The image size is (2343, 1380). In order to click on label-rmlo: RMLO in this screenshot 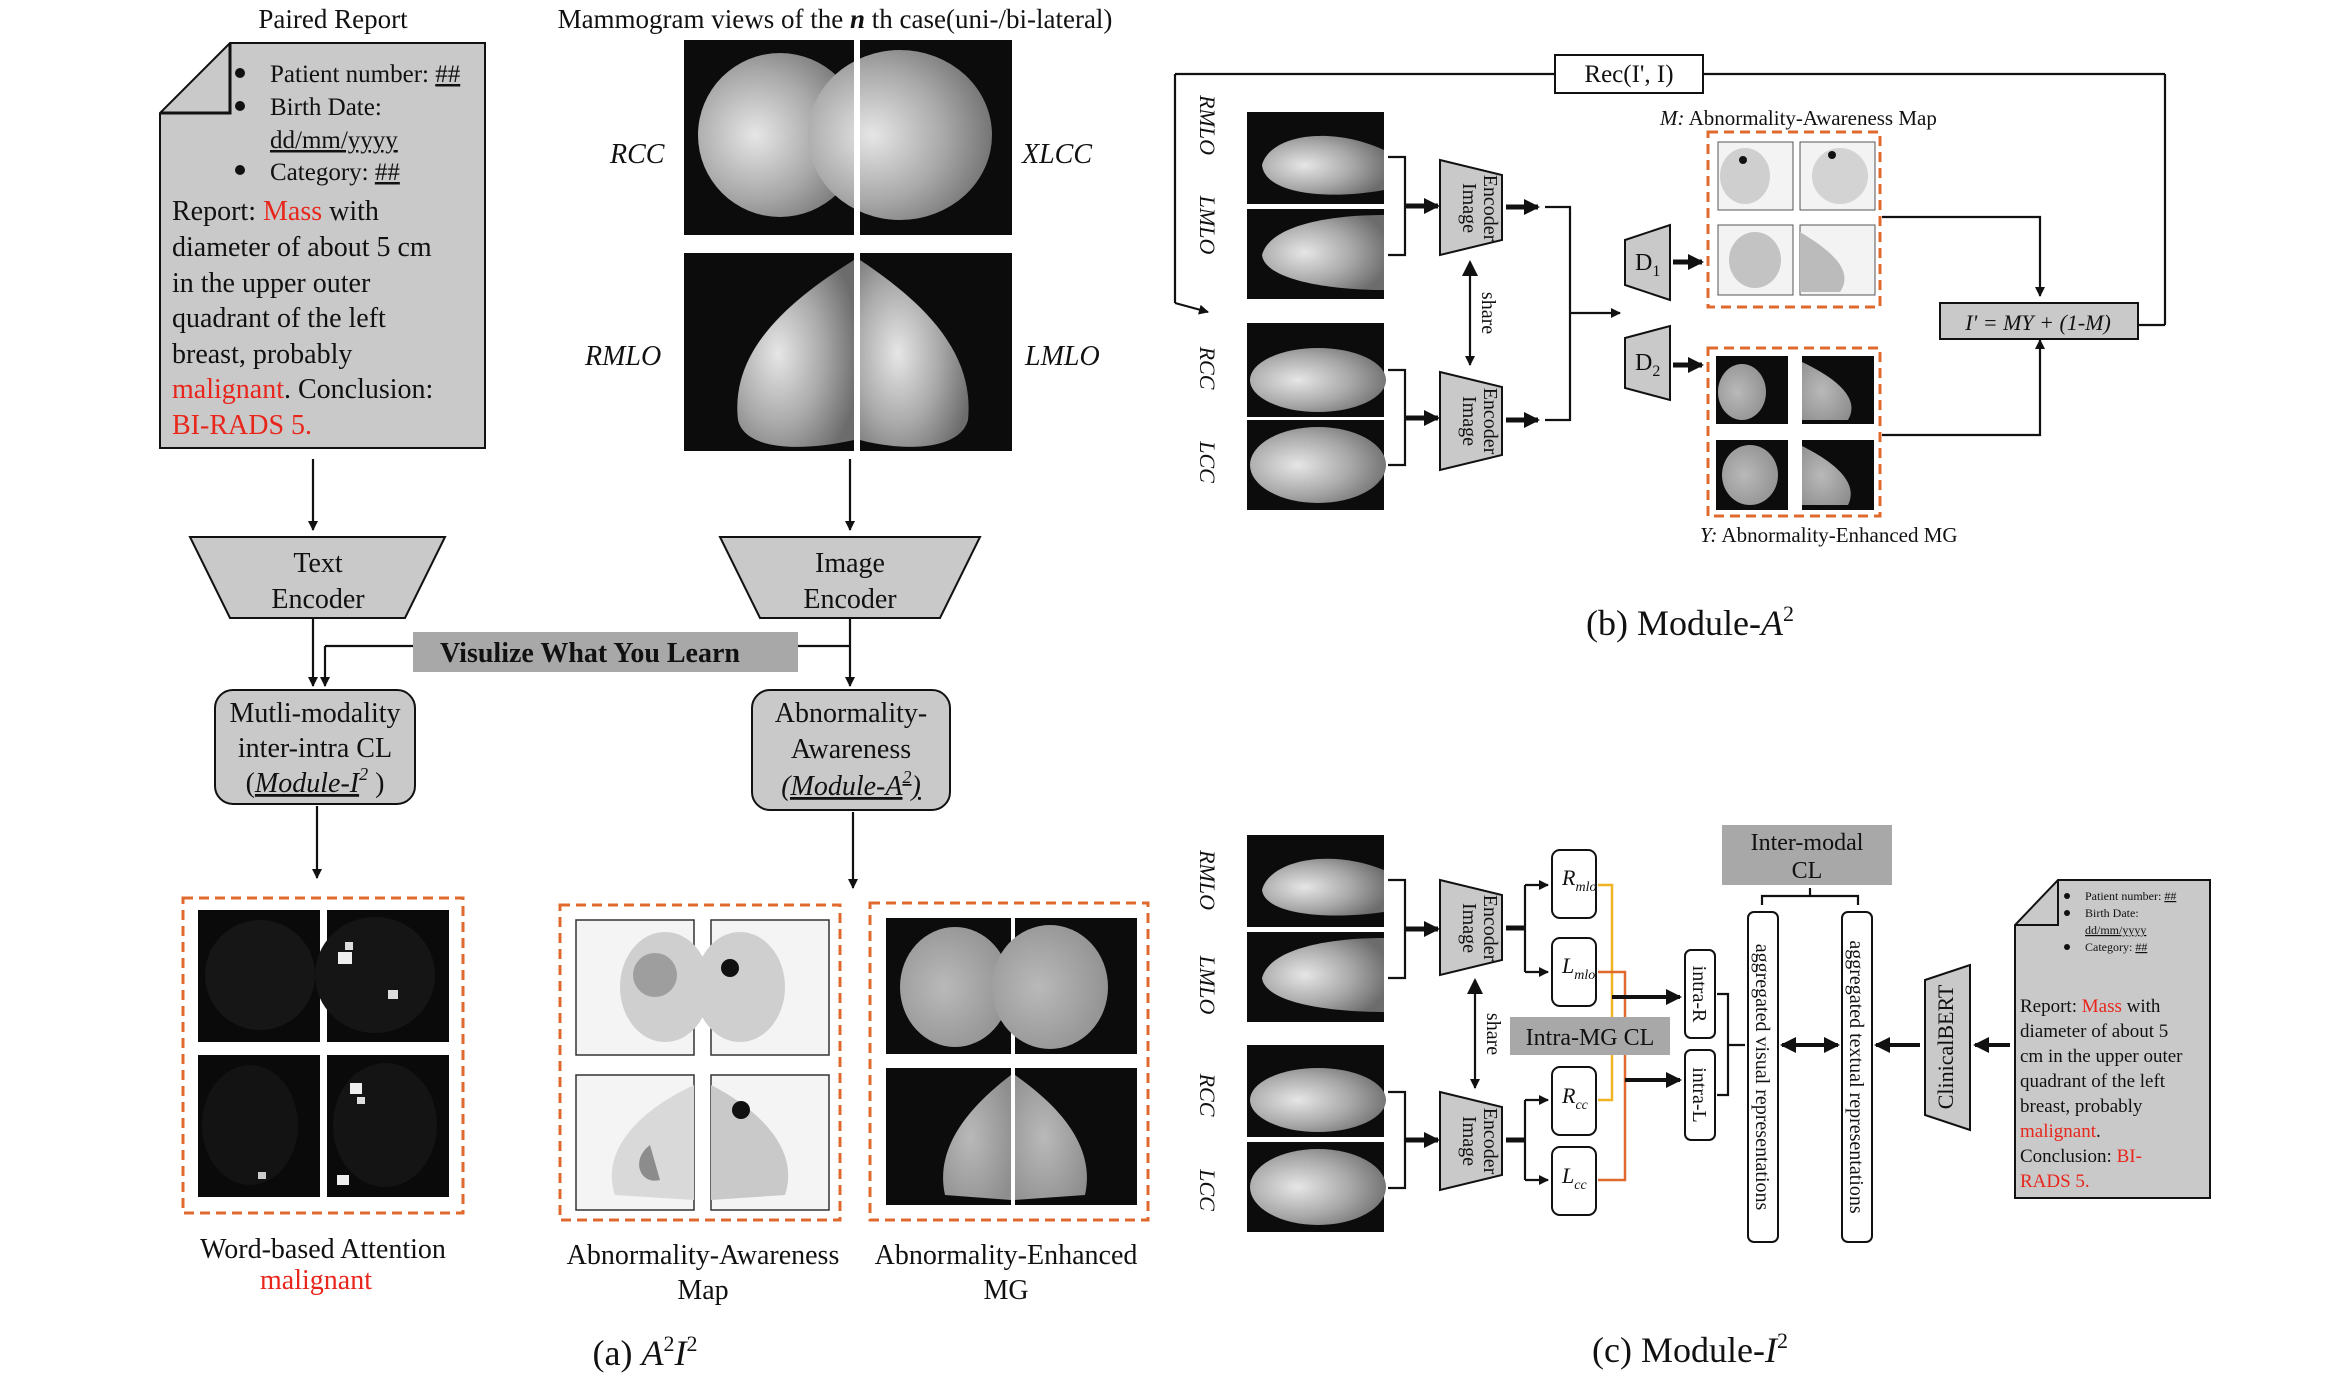, I will do `click(622, 356)`.